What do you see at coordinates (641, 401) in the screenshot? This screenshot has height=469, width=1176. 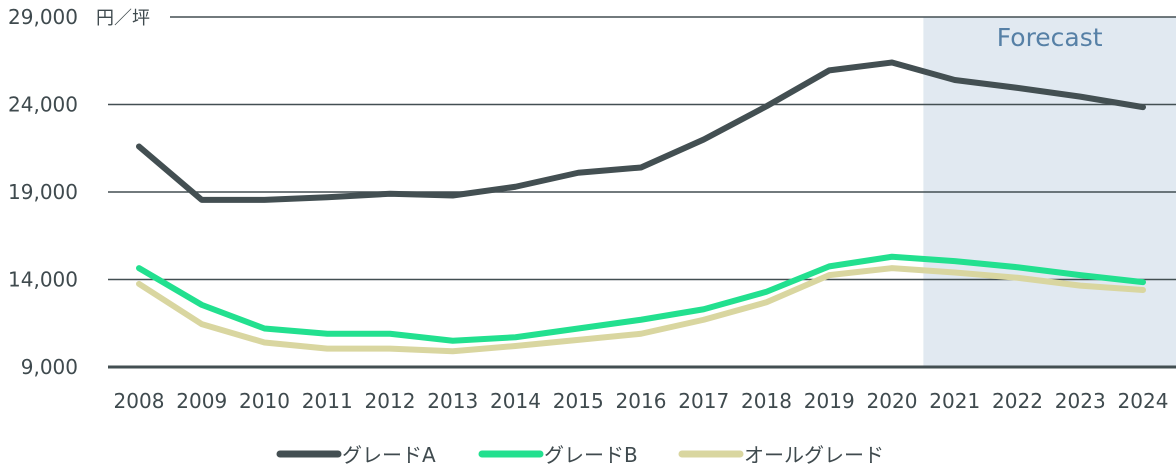 I see `x-tick-label: 2016` at bounding box center [641, 401].